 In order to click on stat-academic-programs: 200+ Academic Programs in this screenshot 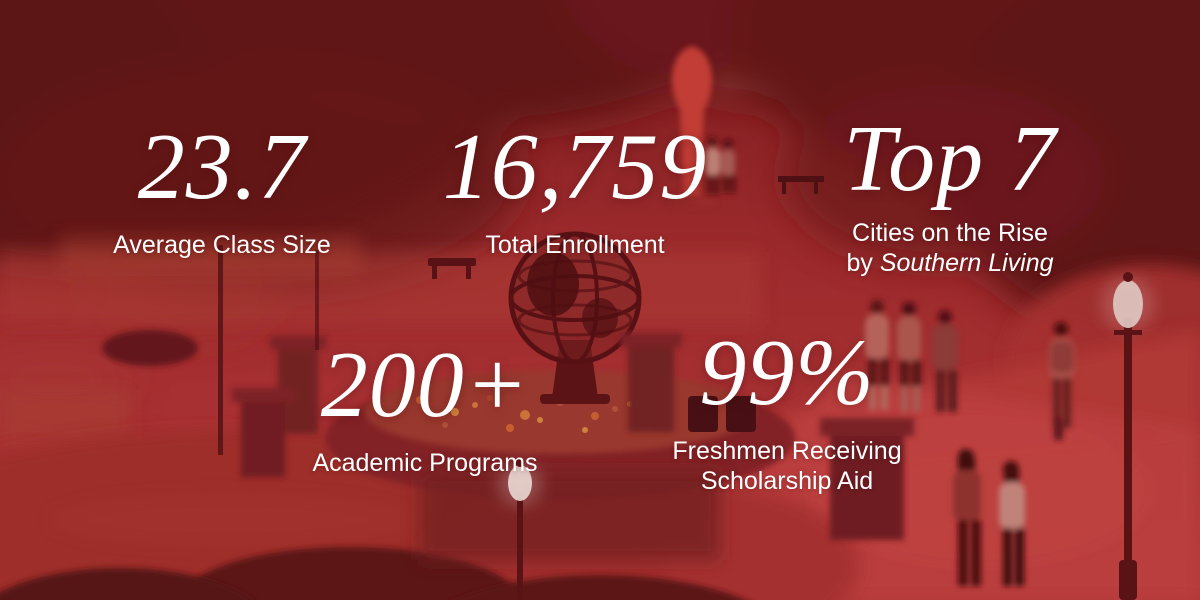, I will do `click(425, 408)`.